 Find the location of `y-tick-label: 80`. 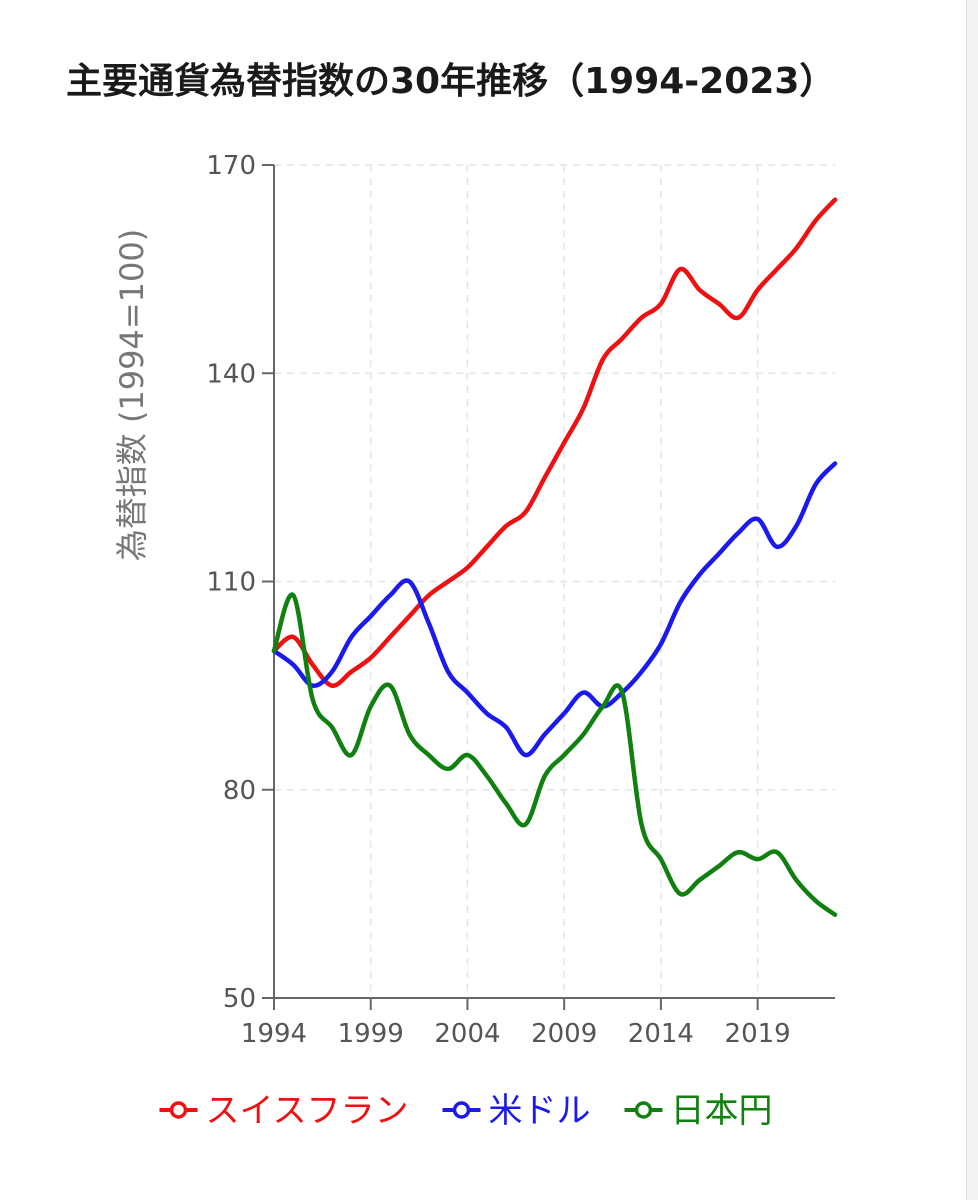

y-tick-label: 80 is located at coordinates (239, 791).